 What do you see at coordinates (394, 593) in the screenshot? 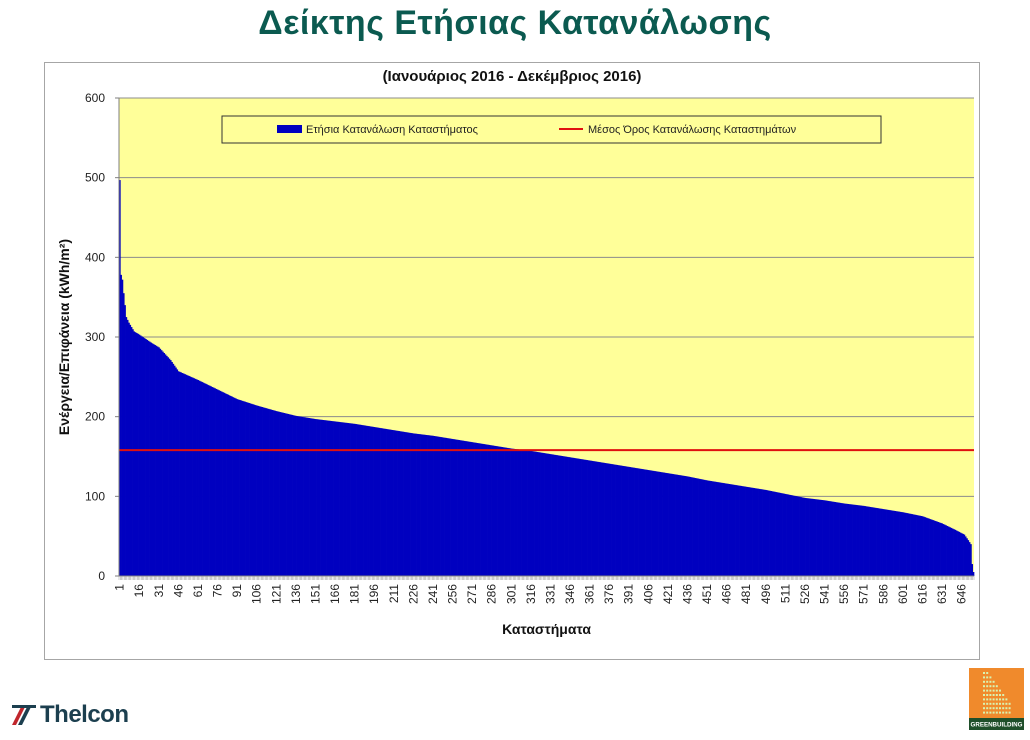
I see `x-tick-label: 211` at bounding box center [394, 593].